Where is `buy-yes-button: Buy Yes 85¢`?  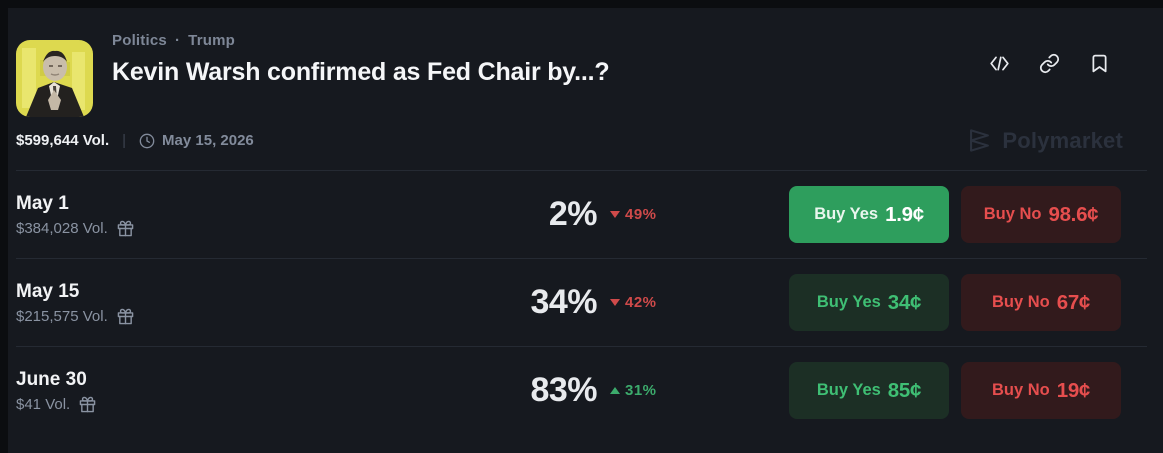 buy-yes-button: Buy Yes 85¢ is located at coordinates (869, 390).